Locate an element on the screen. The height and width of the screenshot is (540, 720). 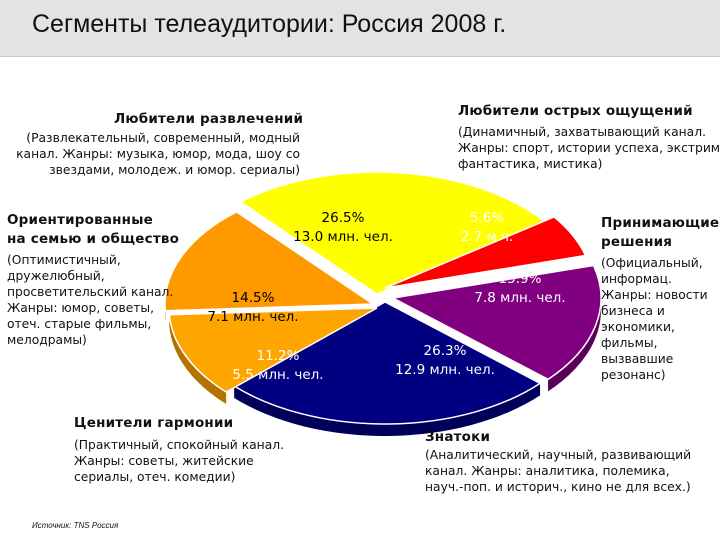
segment-experts-name: Знатоки is located at coordinates (458, 437).